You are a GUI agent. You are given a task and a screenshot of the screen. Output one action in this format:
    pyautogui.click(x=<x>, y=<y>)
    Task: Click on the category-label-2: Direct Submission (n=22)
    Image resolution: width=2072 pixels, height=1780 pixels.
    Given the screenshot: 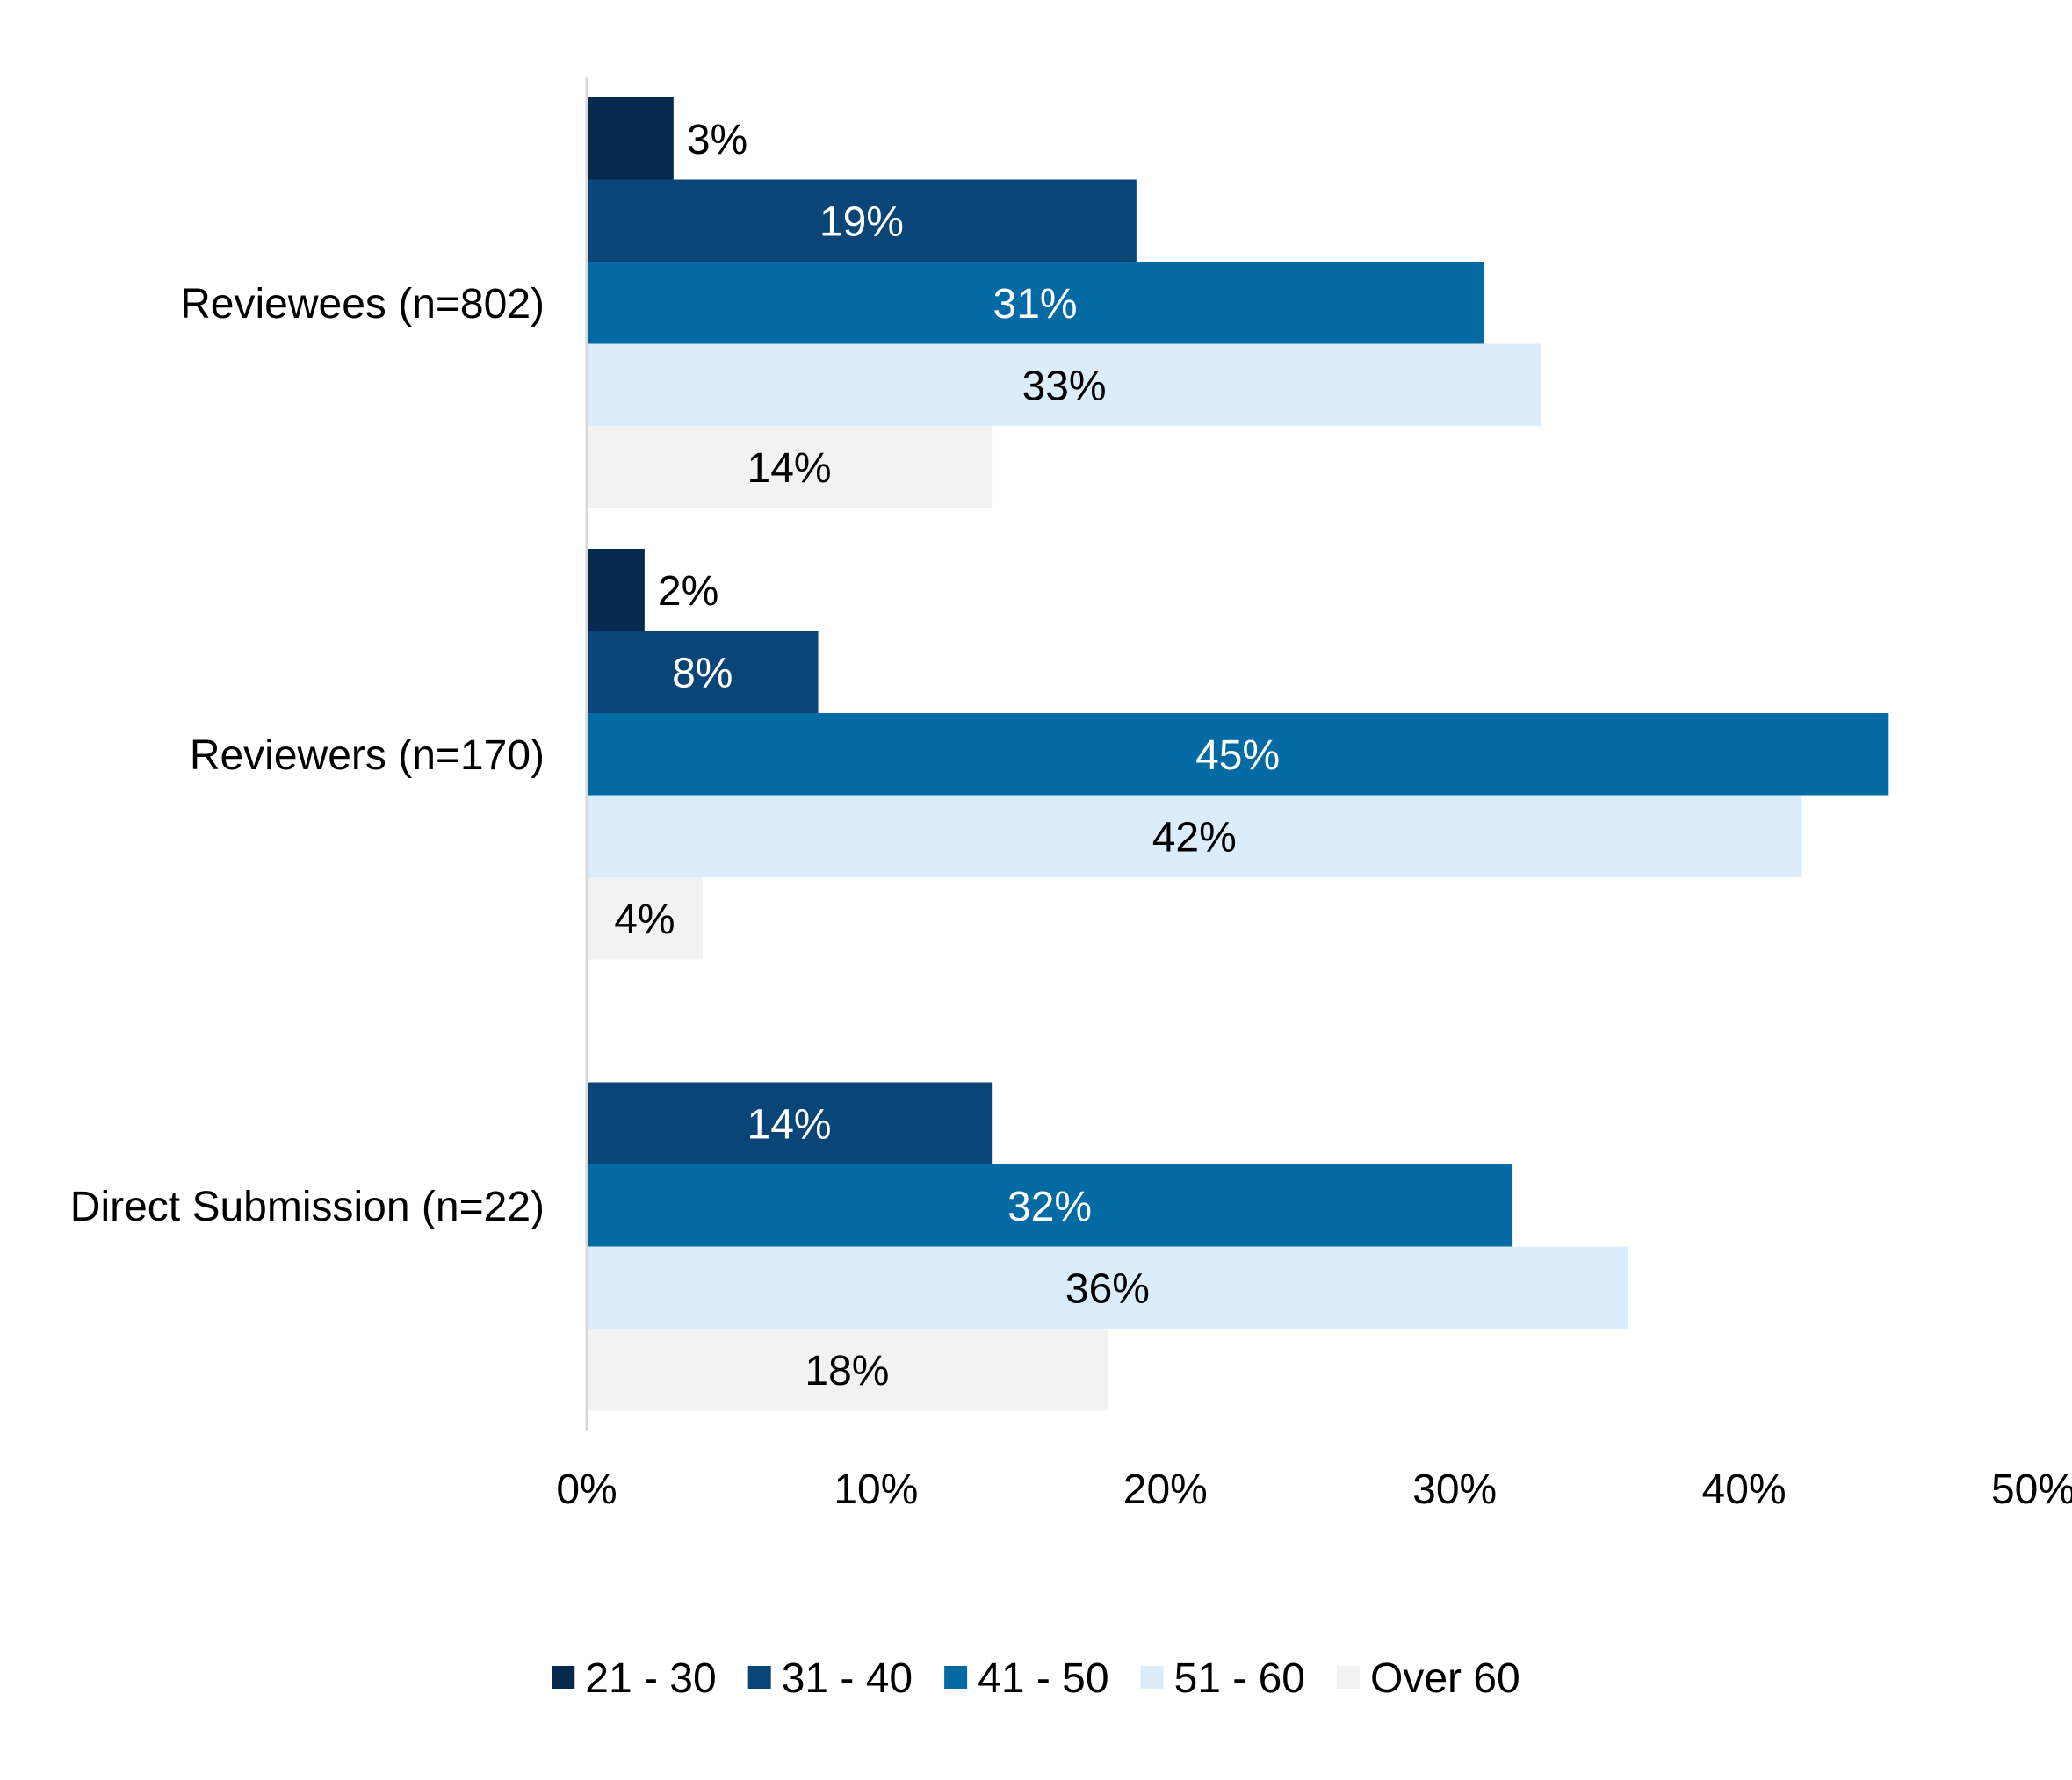 What is the action you would take?
    pyautogui.click(x=307, y=1207)
    